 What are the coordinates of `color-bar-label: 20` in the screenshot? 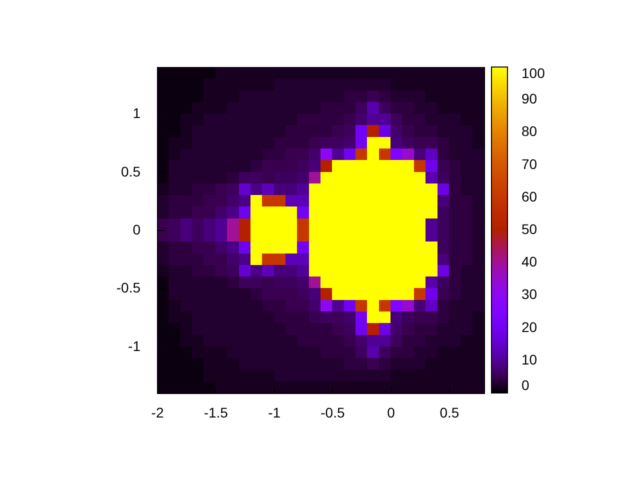 It's located at (530, 326).